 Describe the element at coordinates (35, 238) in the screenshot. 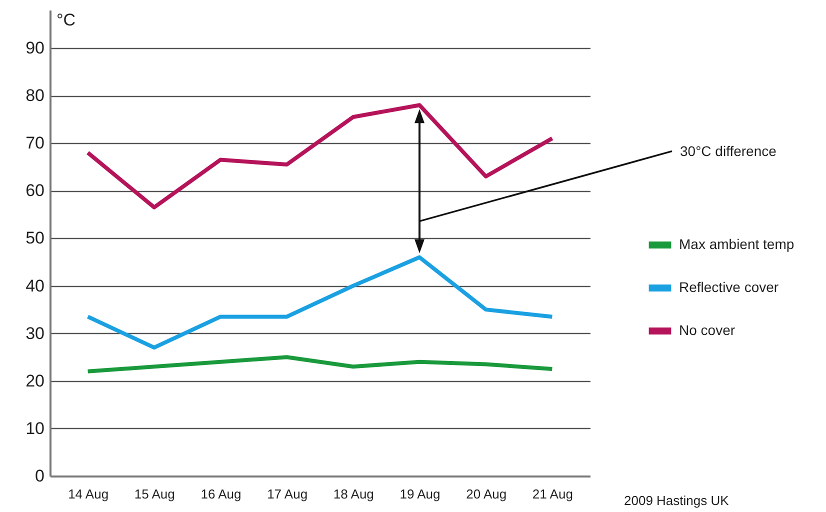

I see `y-tick-label: 50` at that location.